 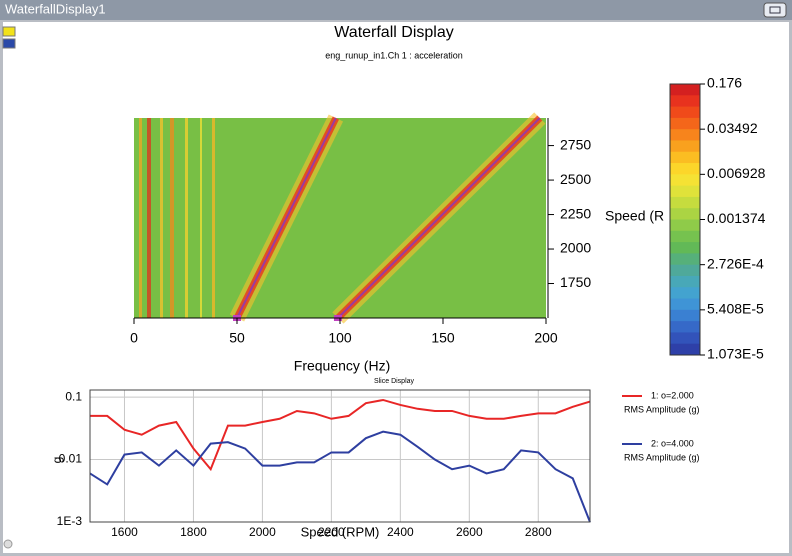 What do you see at coordinates (538, 532) in the screenshot?
I see `x-tick-label: 2800` at bounding box center [538, 532].